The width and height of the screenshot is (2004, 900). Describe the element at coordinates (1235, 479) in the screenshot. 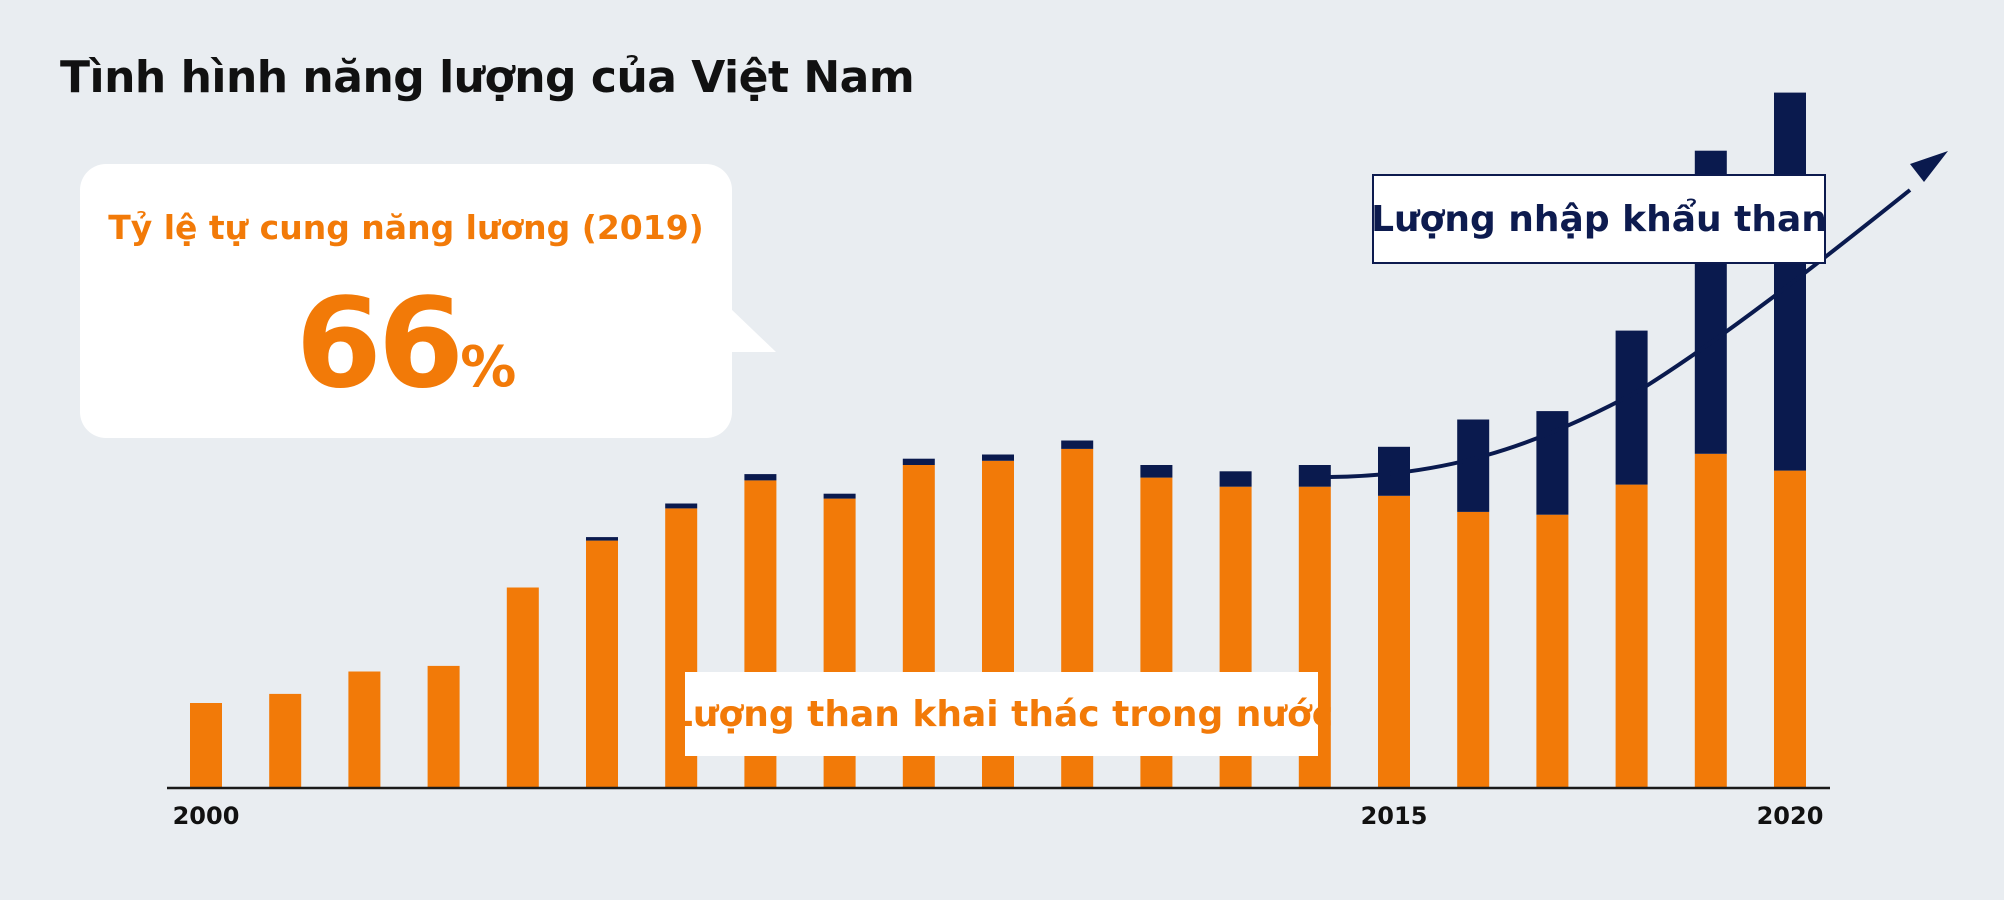

I see `import-bar-2013` at that location.